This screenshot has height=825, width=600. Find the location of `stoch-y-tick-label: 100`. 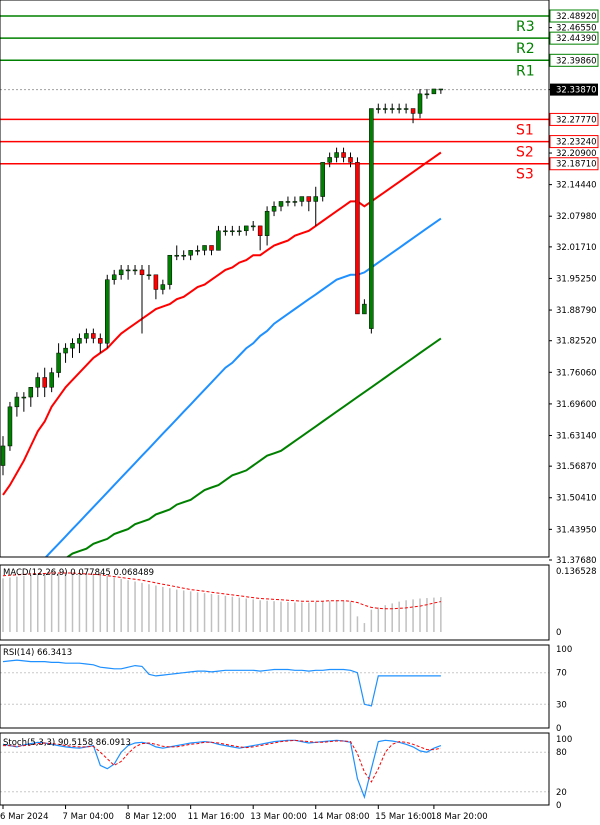

stoch-y-tick-label: 100 is located at coordinates (564, 740).